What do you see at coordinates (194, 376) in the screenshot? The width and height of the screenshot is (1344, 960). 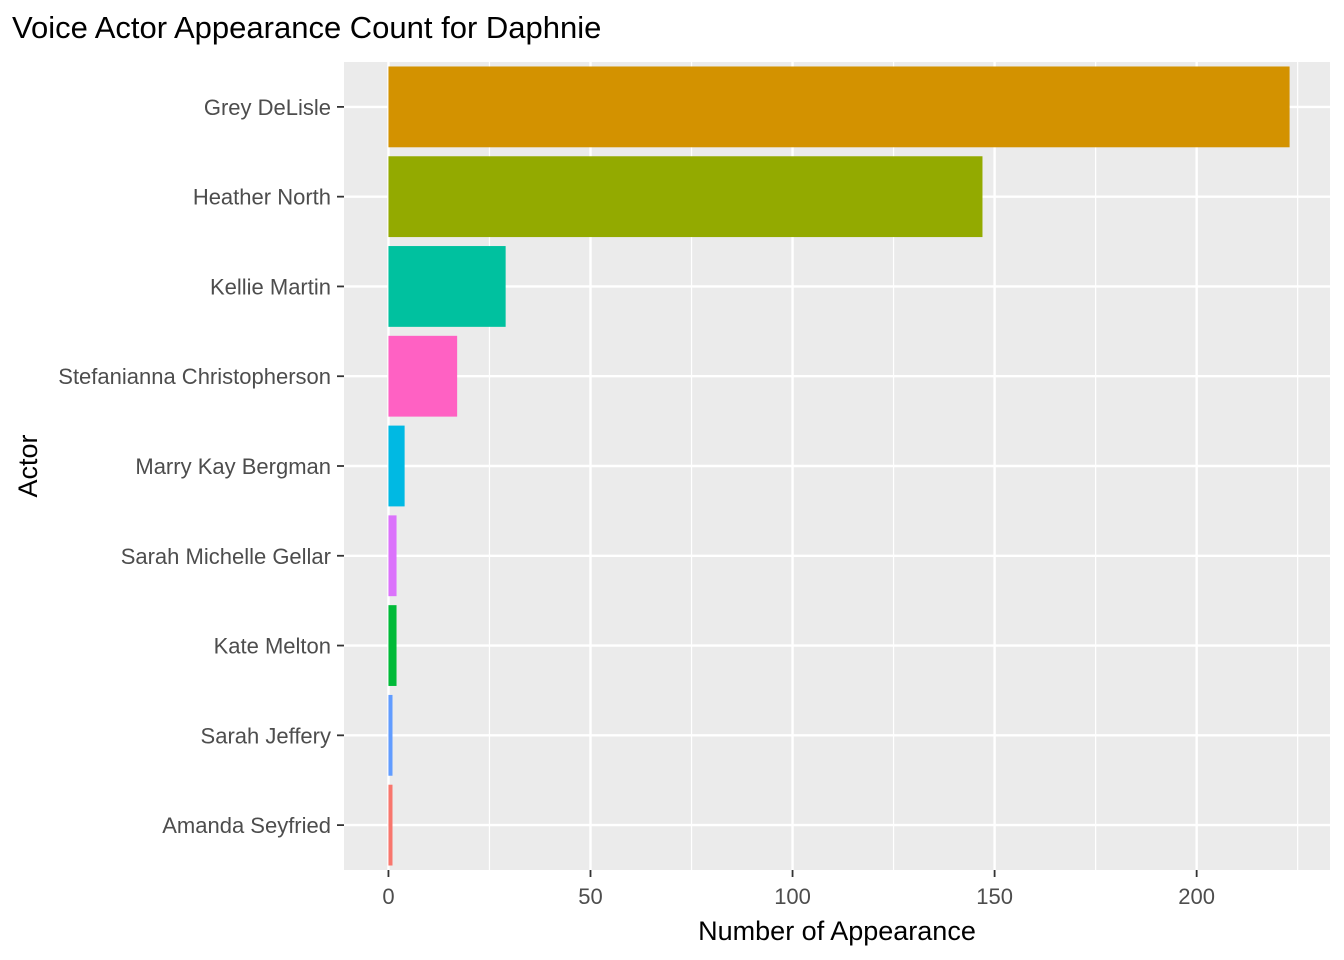 I see `y-tick-label: Stefanianna Christopherson` at bounding box center [194, 376].